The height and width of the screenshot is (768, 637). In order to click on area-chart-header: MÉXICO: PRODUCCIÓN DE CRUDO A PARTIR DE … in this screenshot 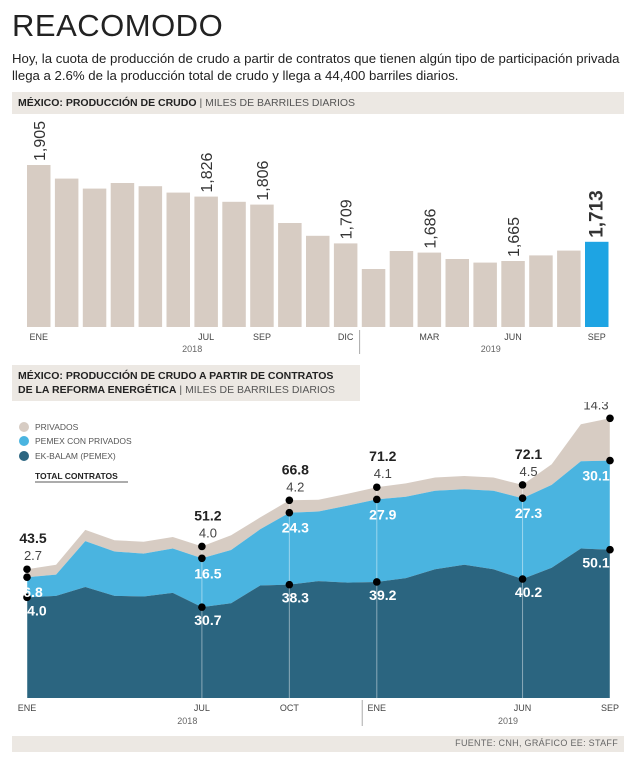, I will do `click(186, 383)`.